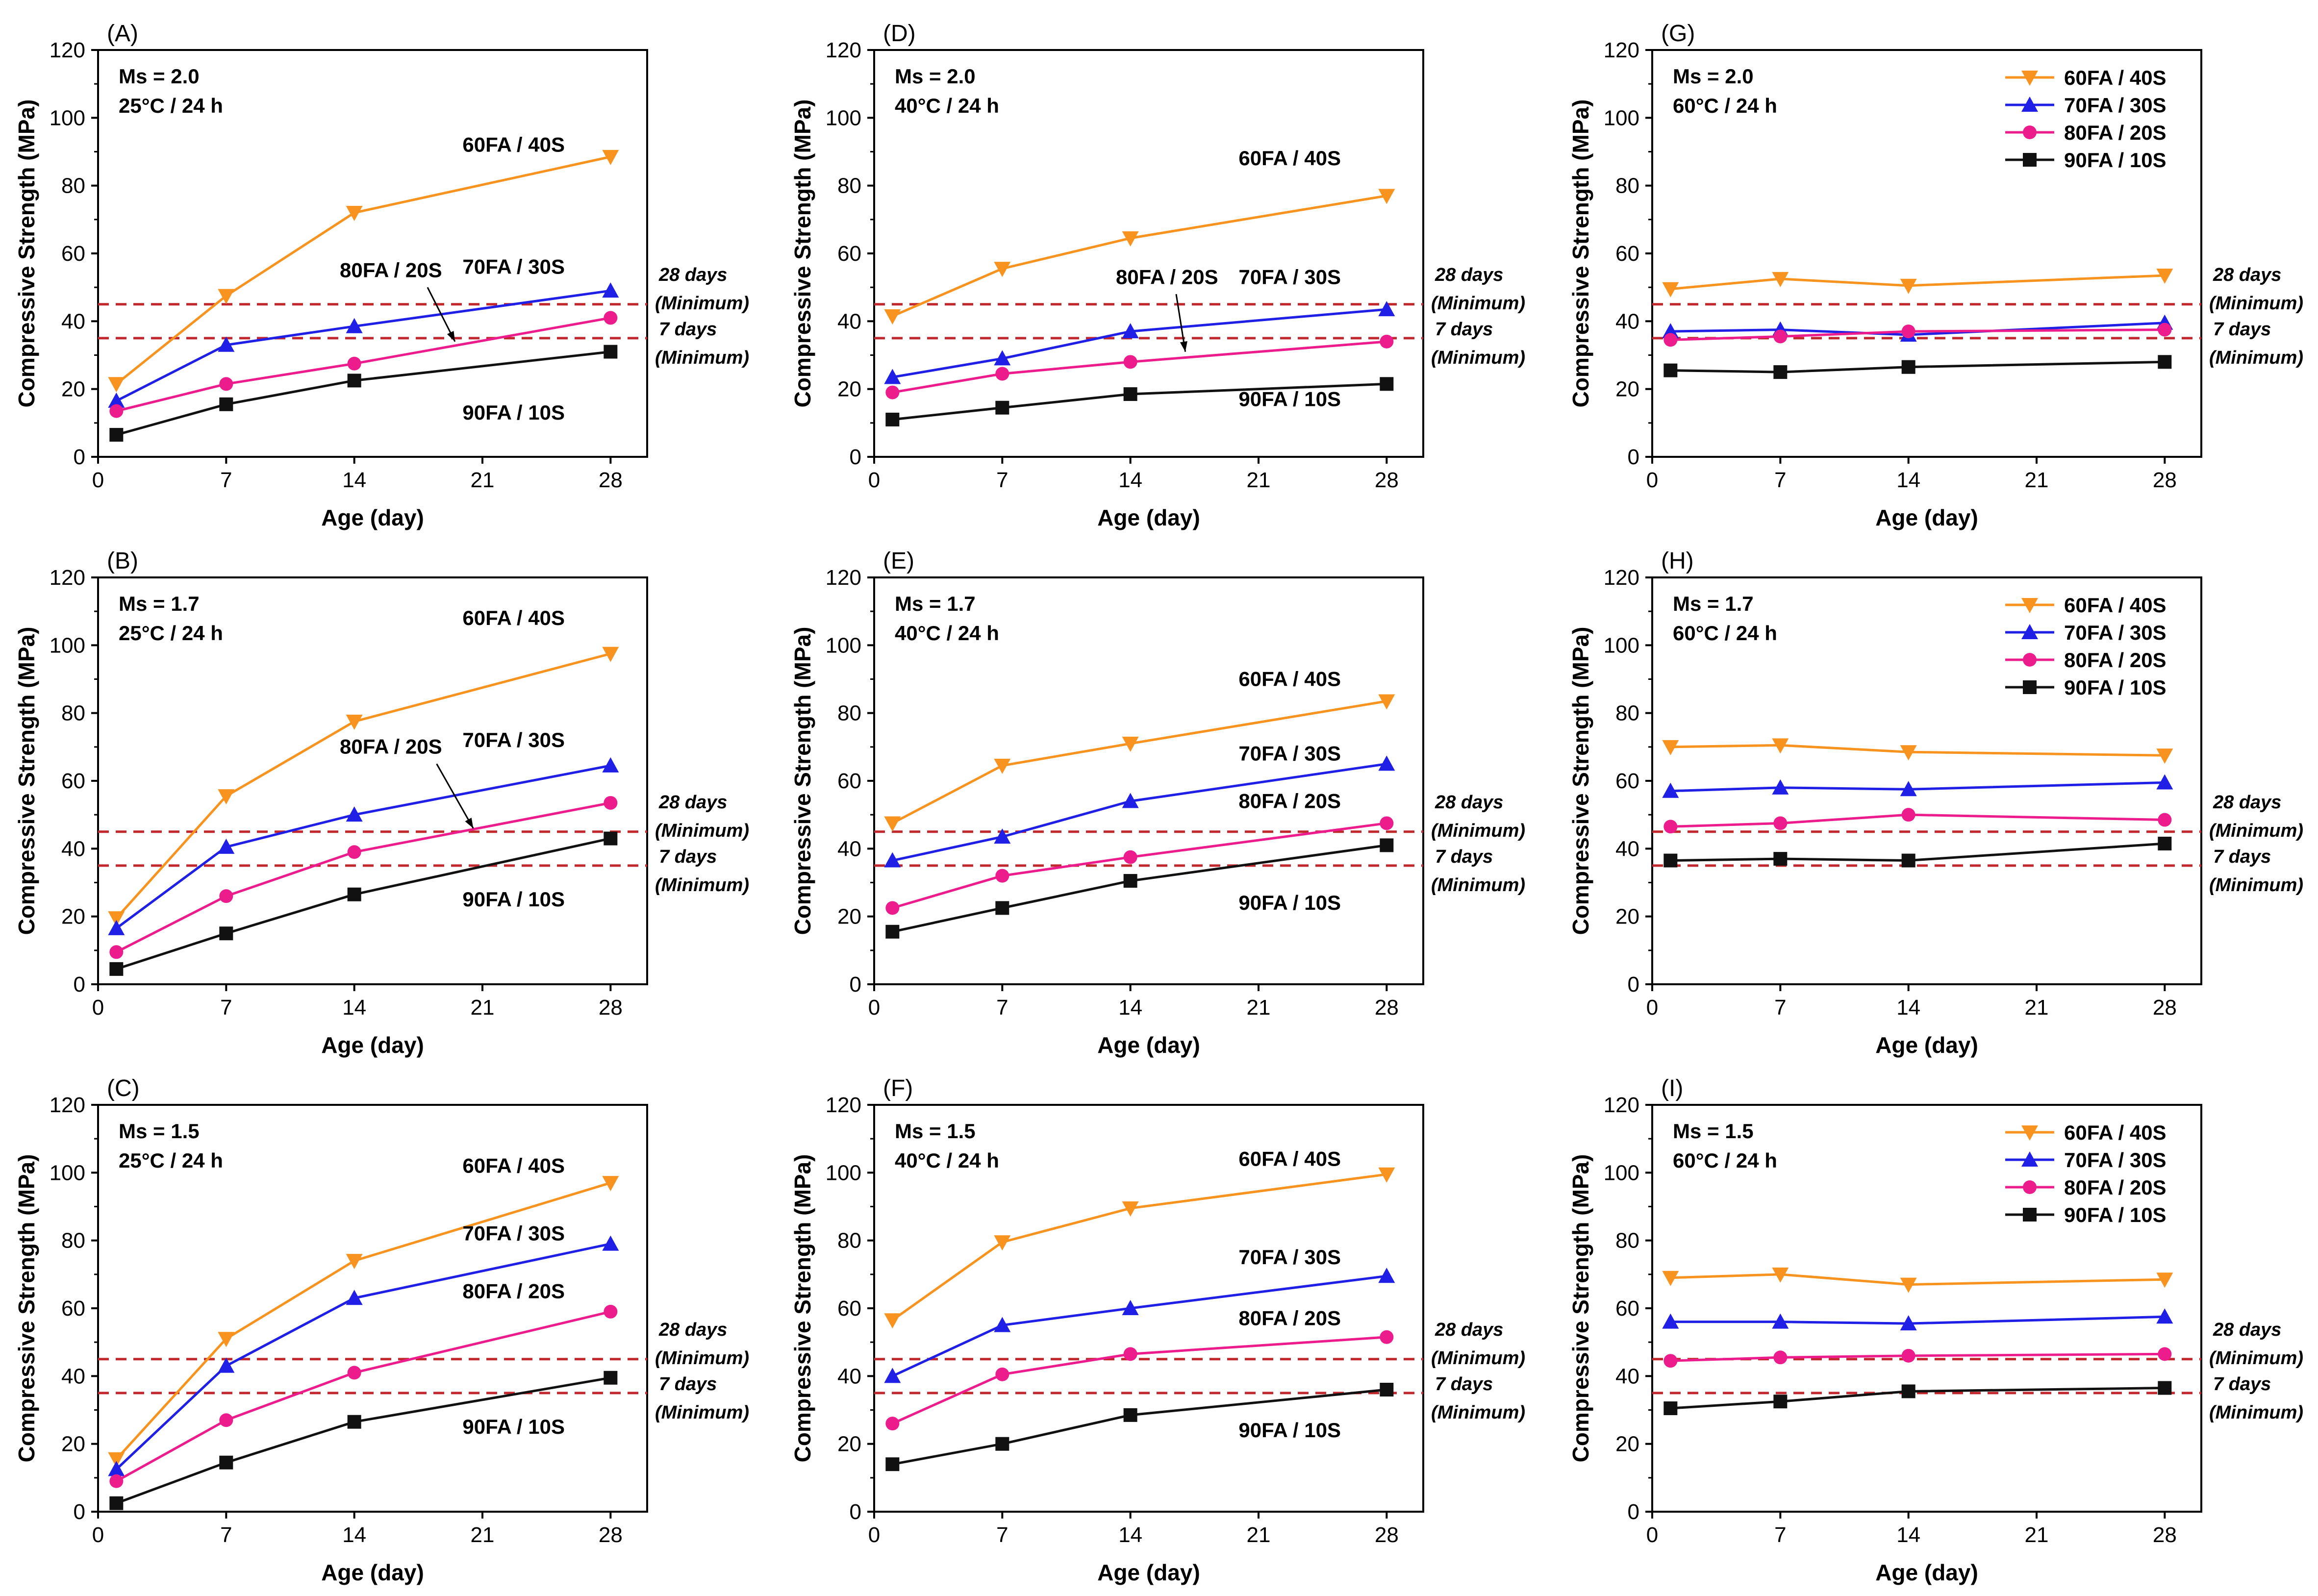 The image size is (2318, 1596). Describe the element at coordinates (2247, 275) in the screenshot. I see `reference-label: 28 days` at that location.